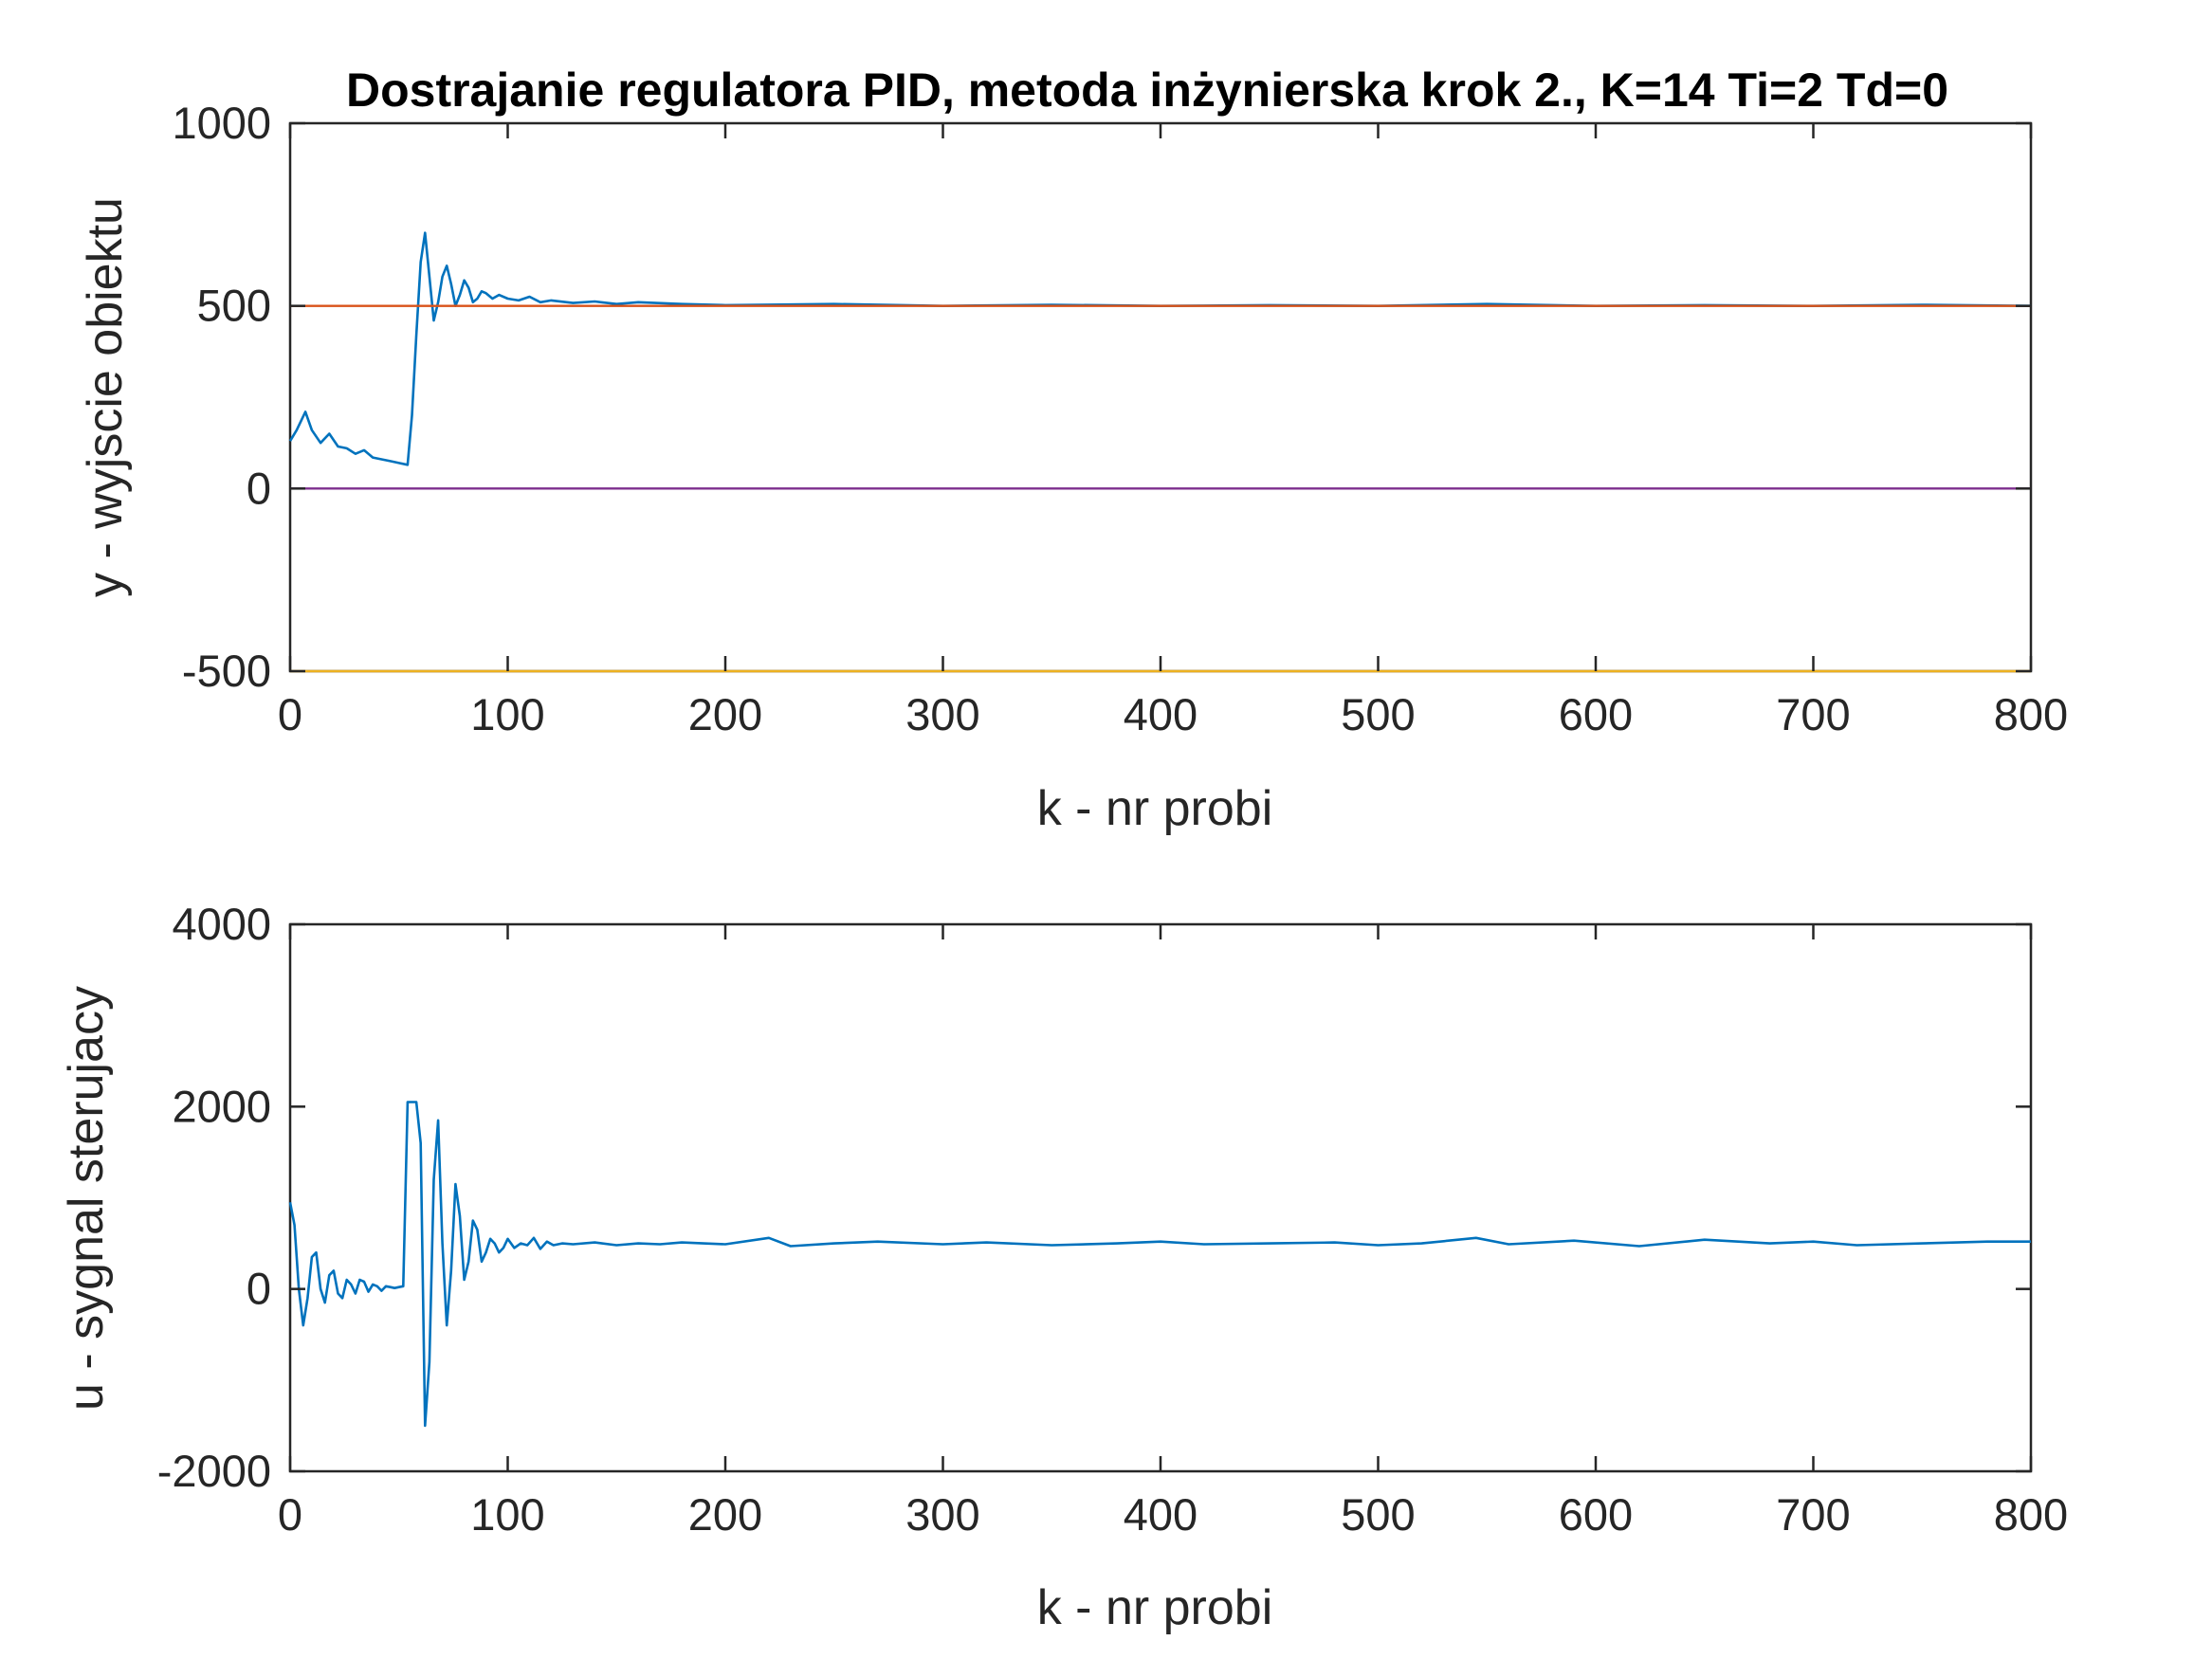 This screenshot has height=1659, width=2212. I want to click on top-x-tick-label: 800, so click(2031, 714).